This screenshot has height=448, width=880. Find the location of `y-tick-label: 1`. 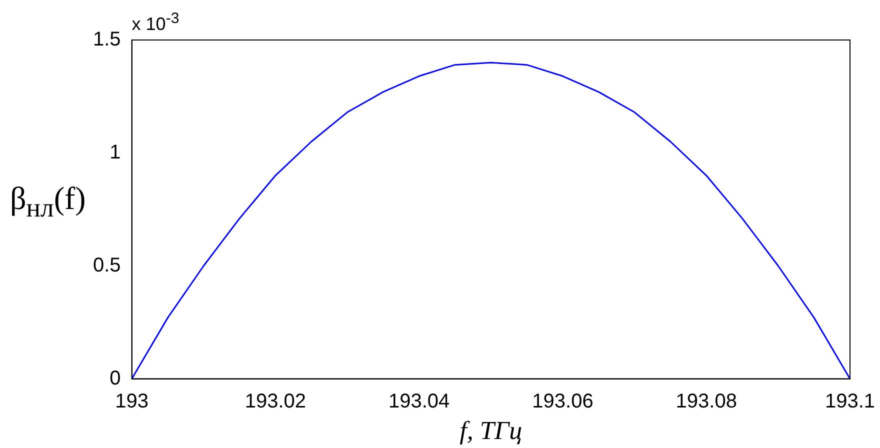

y-tick-label: 1 is located at coordinates (115, 152).